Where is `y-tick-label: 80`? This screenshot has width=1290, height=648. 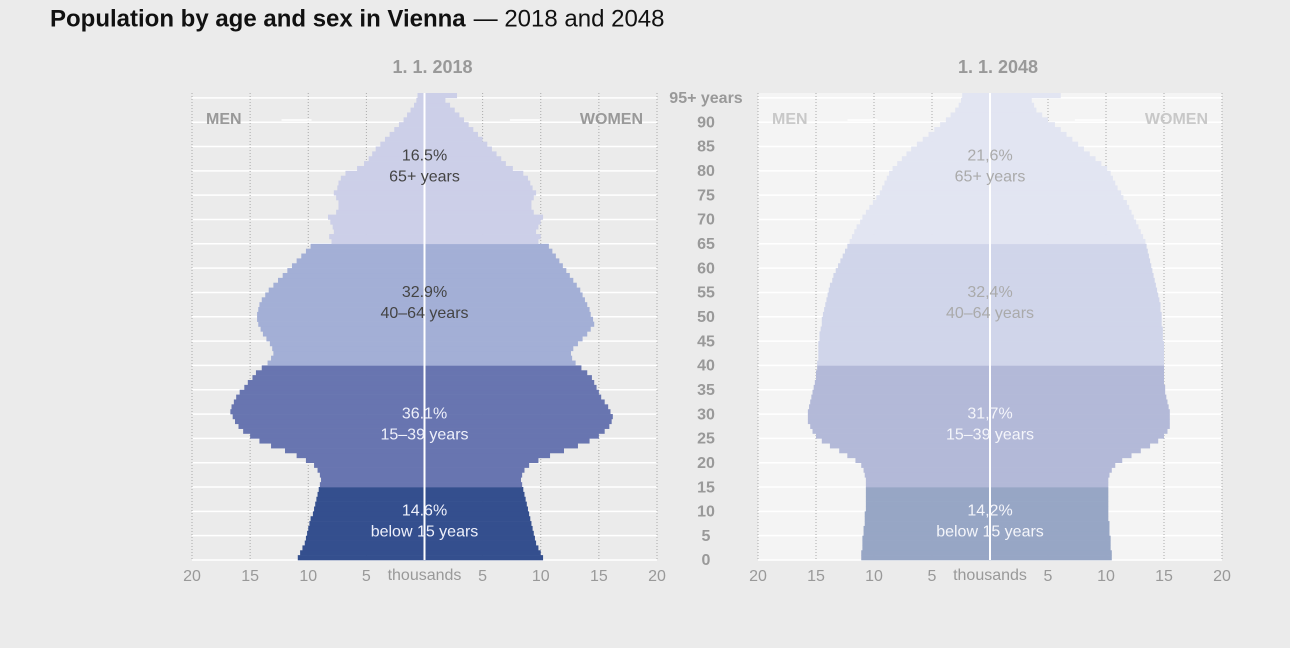 y-tick-label: 80 is located at coordinates (706, 171).